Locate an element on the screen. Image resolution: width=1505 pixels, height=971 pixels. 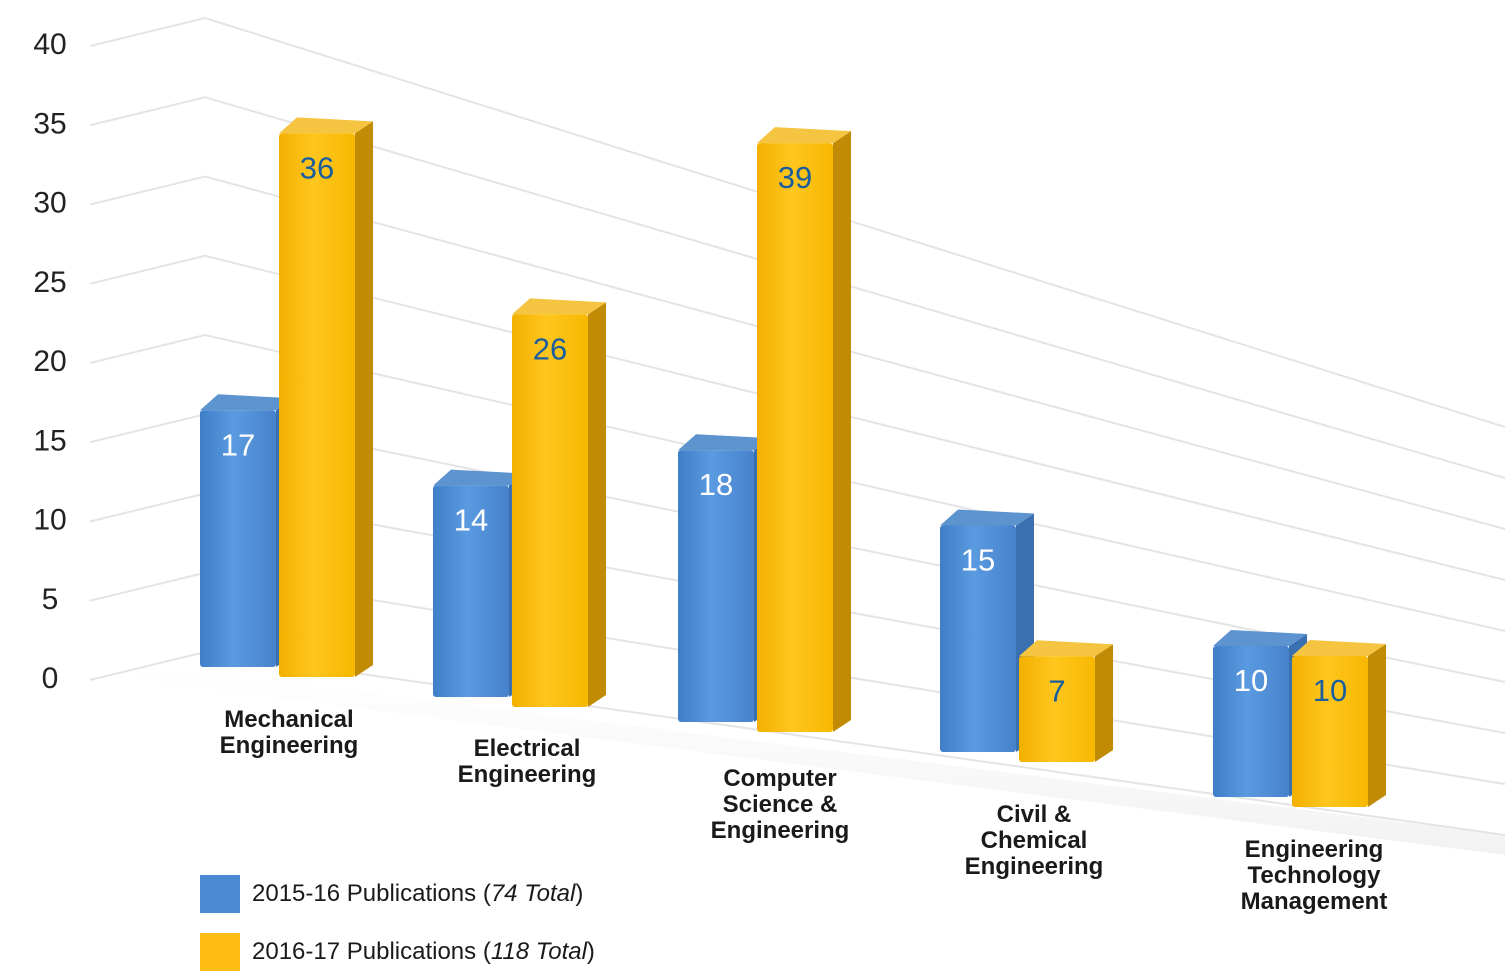
legend-series-name: 2015-16 Publications is located at coordinates (364, 893).